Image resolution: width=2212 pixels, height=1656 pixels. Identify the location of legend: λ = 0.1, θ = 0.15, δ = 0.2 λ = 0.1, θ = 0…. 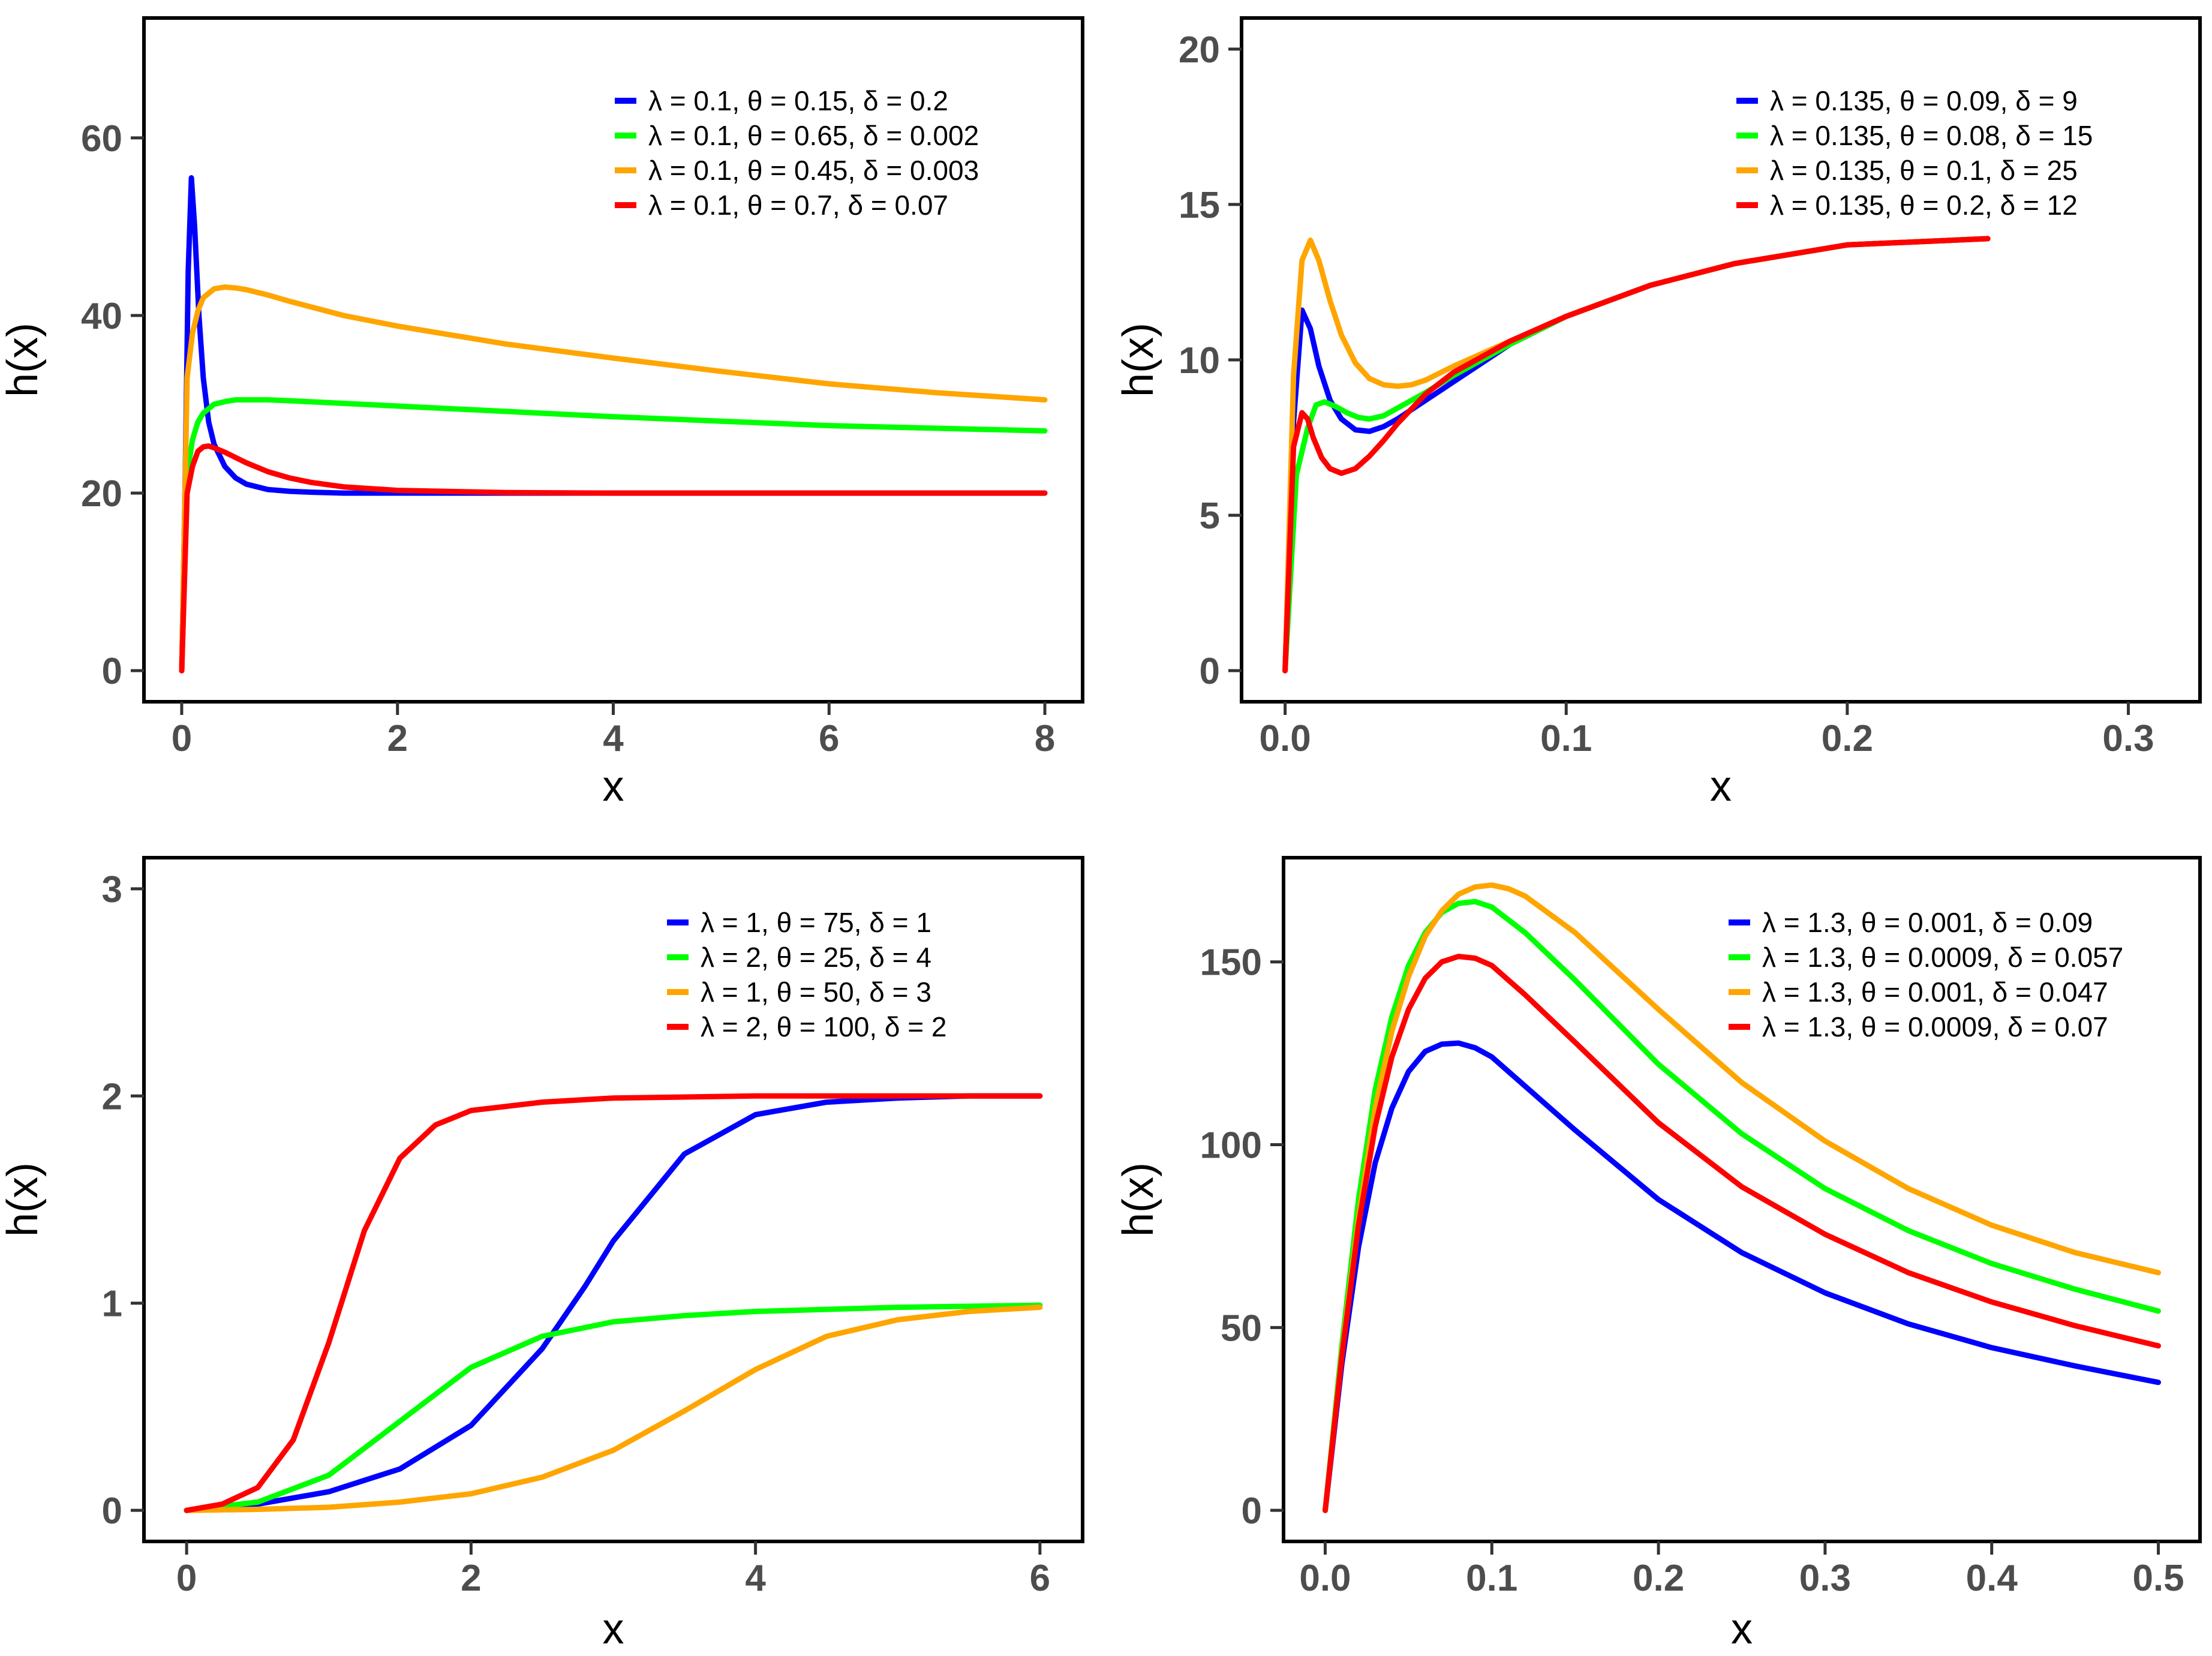
(797, 153).